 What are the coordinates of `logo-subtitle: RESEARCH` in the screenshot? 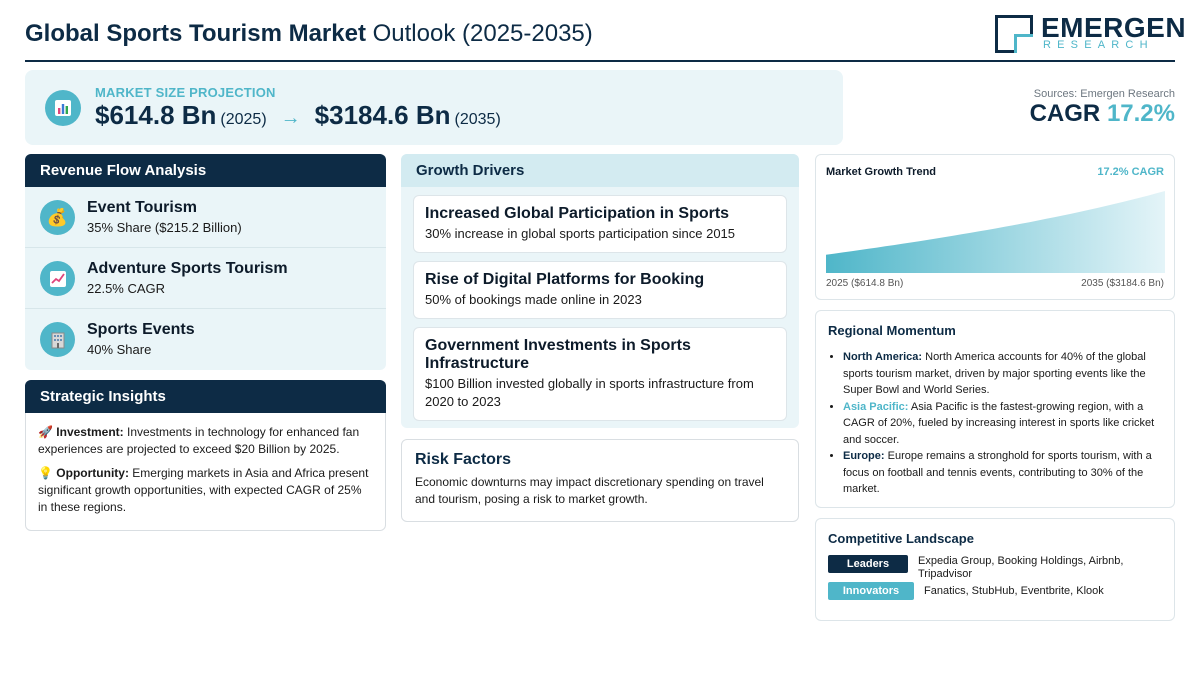 It's located at (1098, 45).